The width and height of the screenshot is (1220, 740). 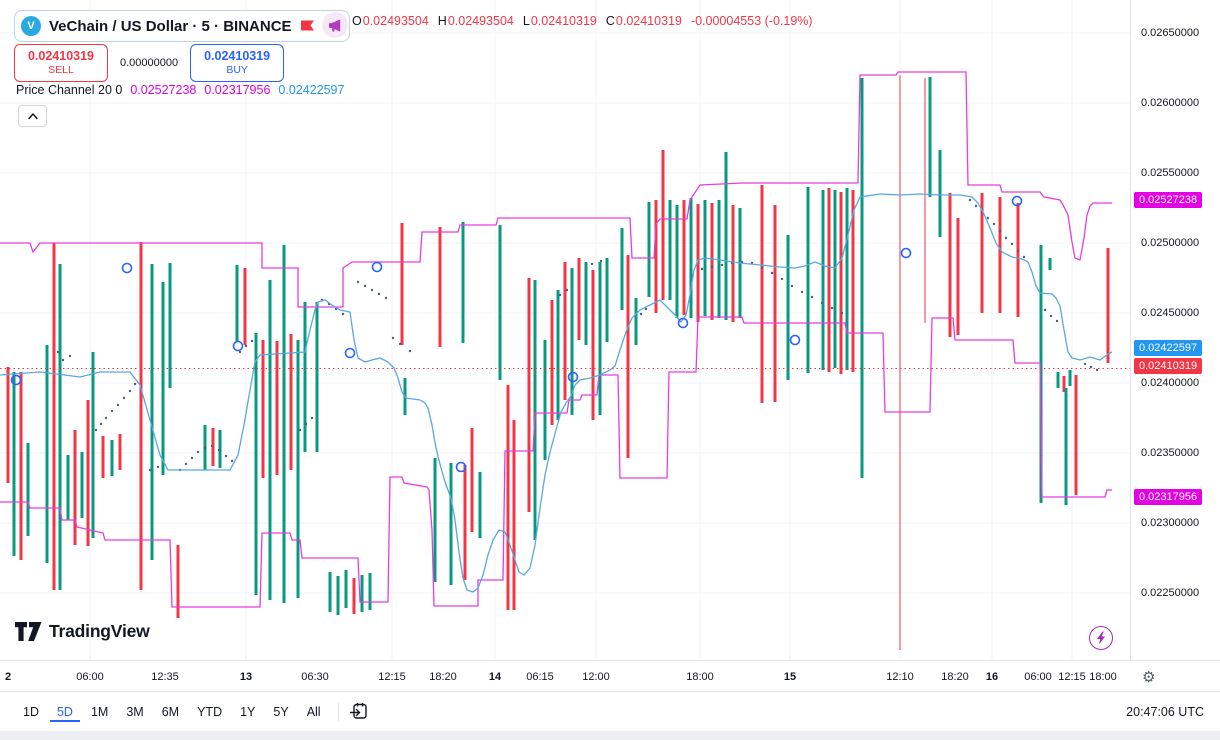 I want to click on range-button-All: All, so click(x=313, y=711).